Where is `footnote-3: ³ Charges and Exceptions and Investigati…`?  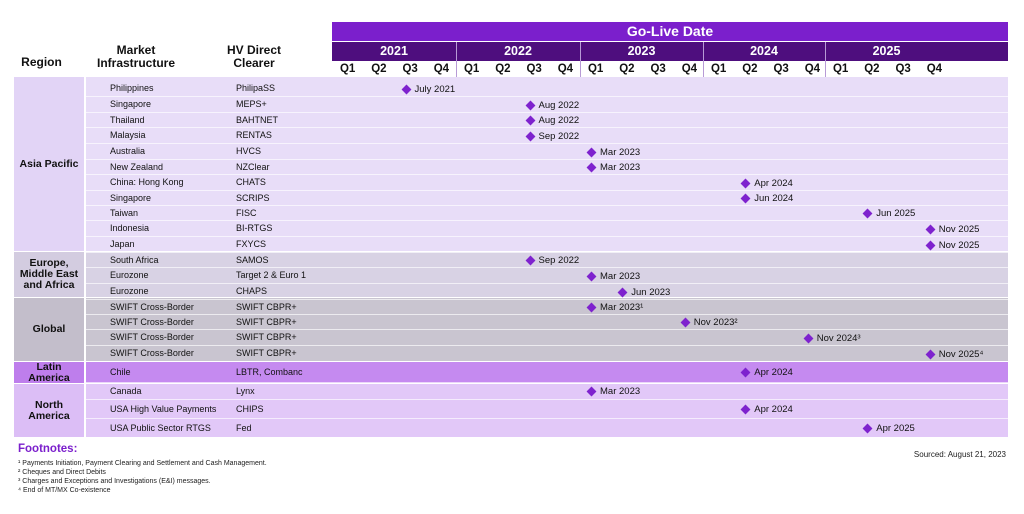
footnote-3: ³ Charges and Exceptions and Investigati… is located at coordinates (114, 481).